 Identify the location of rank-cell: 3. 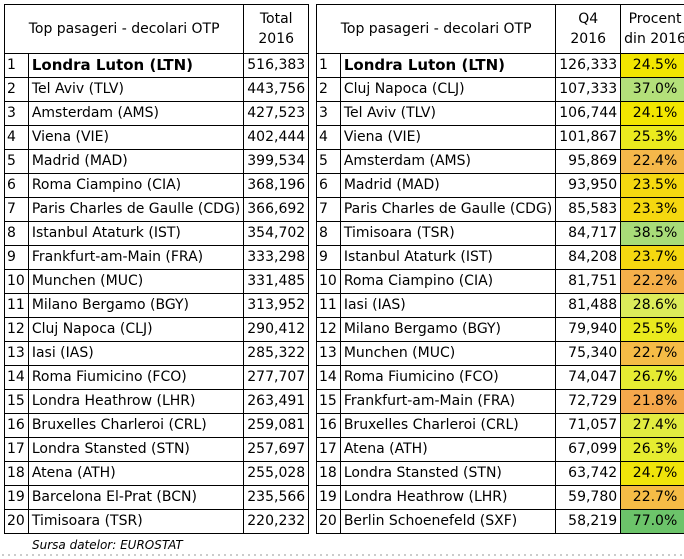
(16, 113).